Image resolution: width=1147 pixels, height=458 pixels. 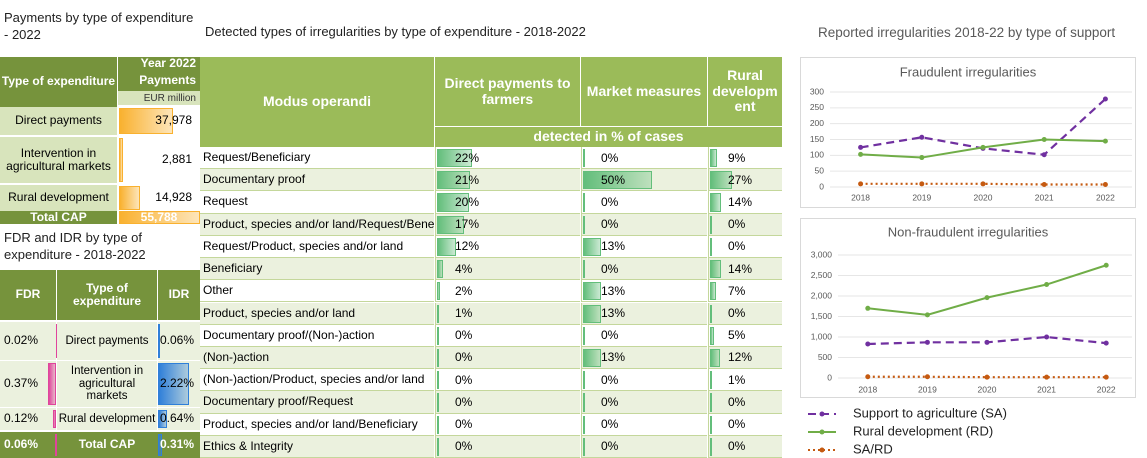 I want to click on legend-label: Support to agriculture (SA), so click(x=930, y=412).